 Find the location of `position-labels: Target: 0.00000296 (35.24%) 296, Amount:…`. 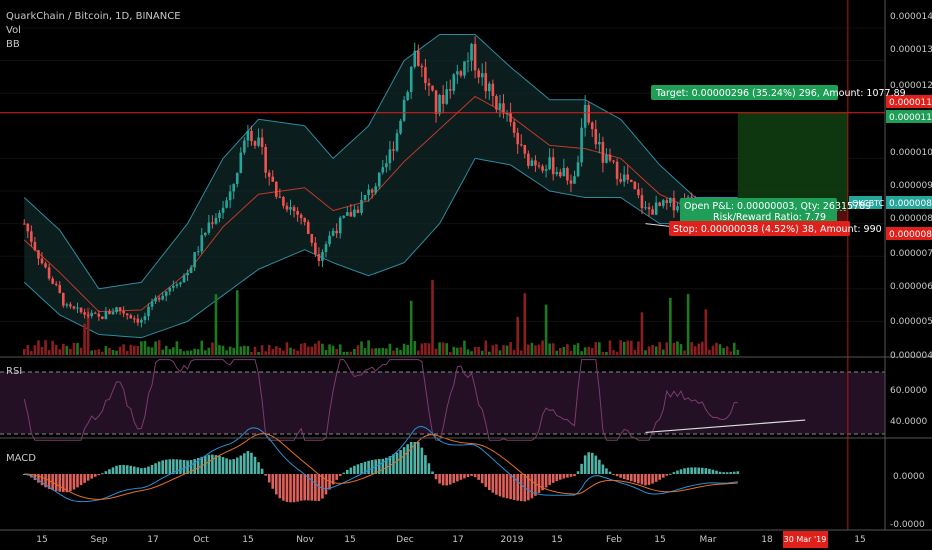

position-labels: Target: 0.00000296 (35.24%) 296, Amount:… is located at coordinates (778, 160).